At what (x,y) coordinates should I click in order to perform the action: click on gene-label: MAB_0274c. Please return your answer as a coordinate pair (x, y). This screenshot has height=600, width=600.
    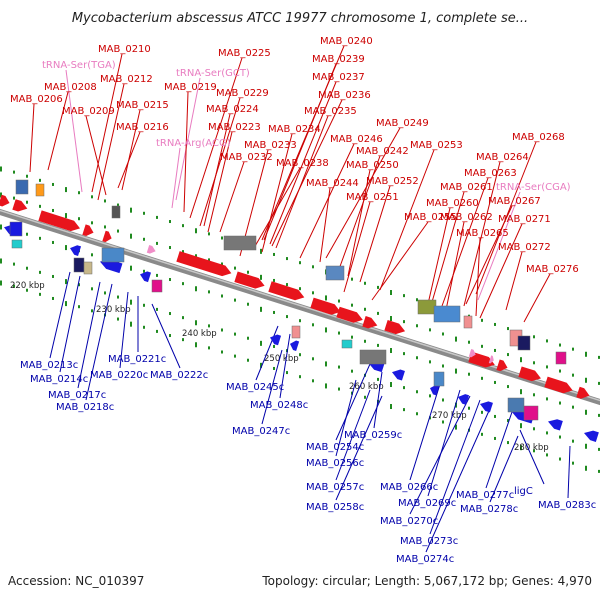
    Looking at the image, I should click on (425, 559).